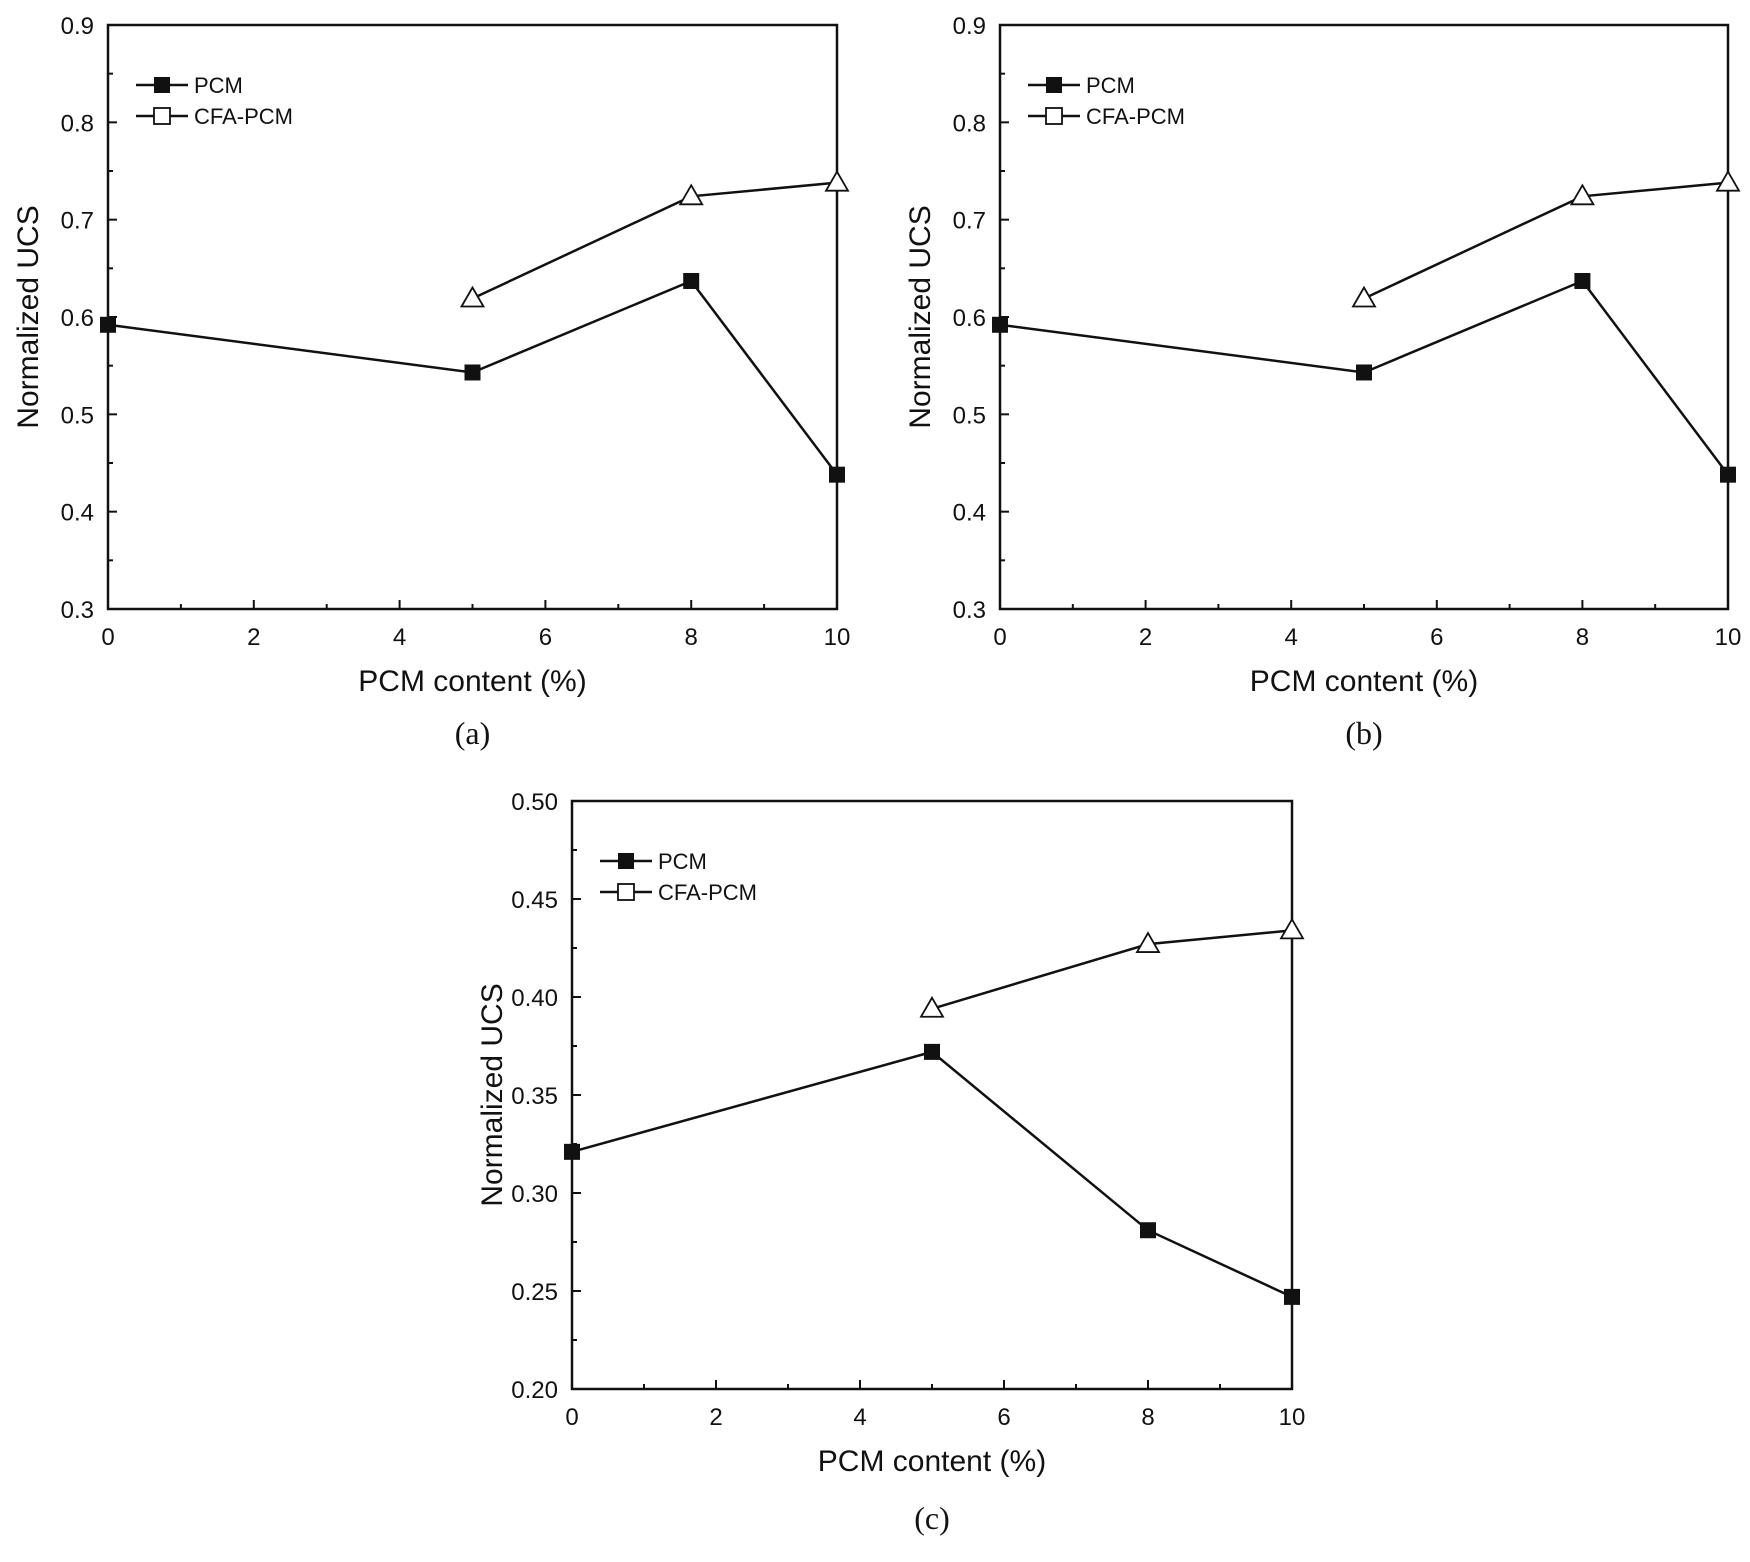 The image size is (1750, 1562). I want to click on y-tick-label: 0.45, so click(534, 900).